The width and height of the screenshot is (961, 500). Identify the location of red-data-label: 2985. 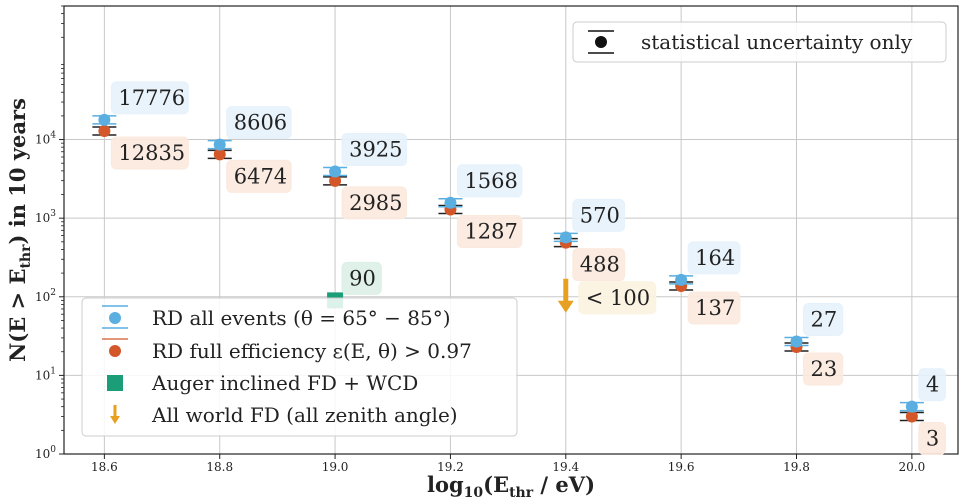
(375, 203).